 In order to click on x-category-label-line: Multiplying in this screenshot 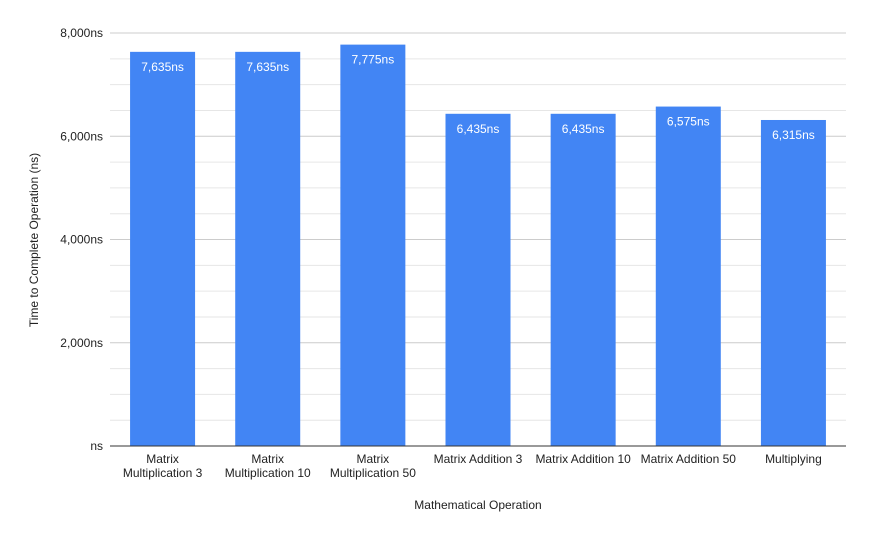, I will do `click(793, 459)`.